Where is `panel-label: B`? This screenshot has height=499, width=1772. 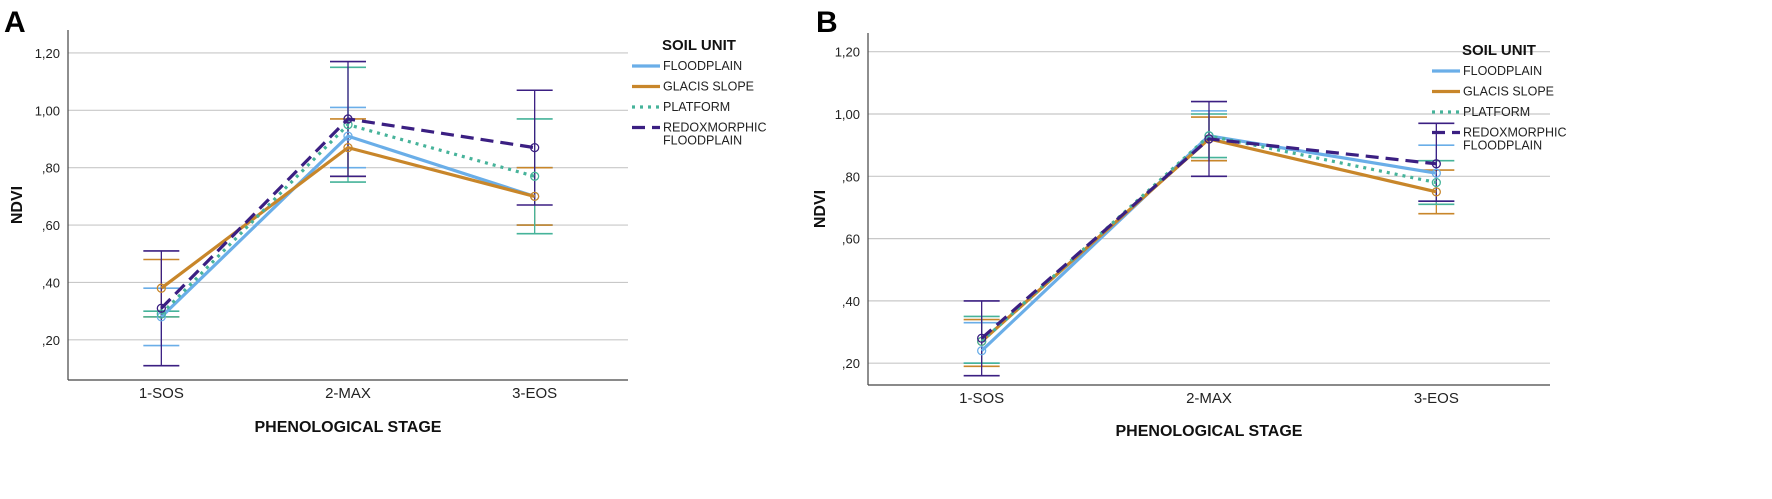
panel-label: B is located at coordinates (827, 22).